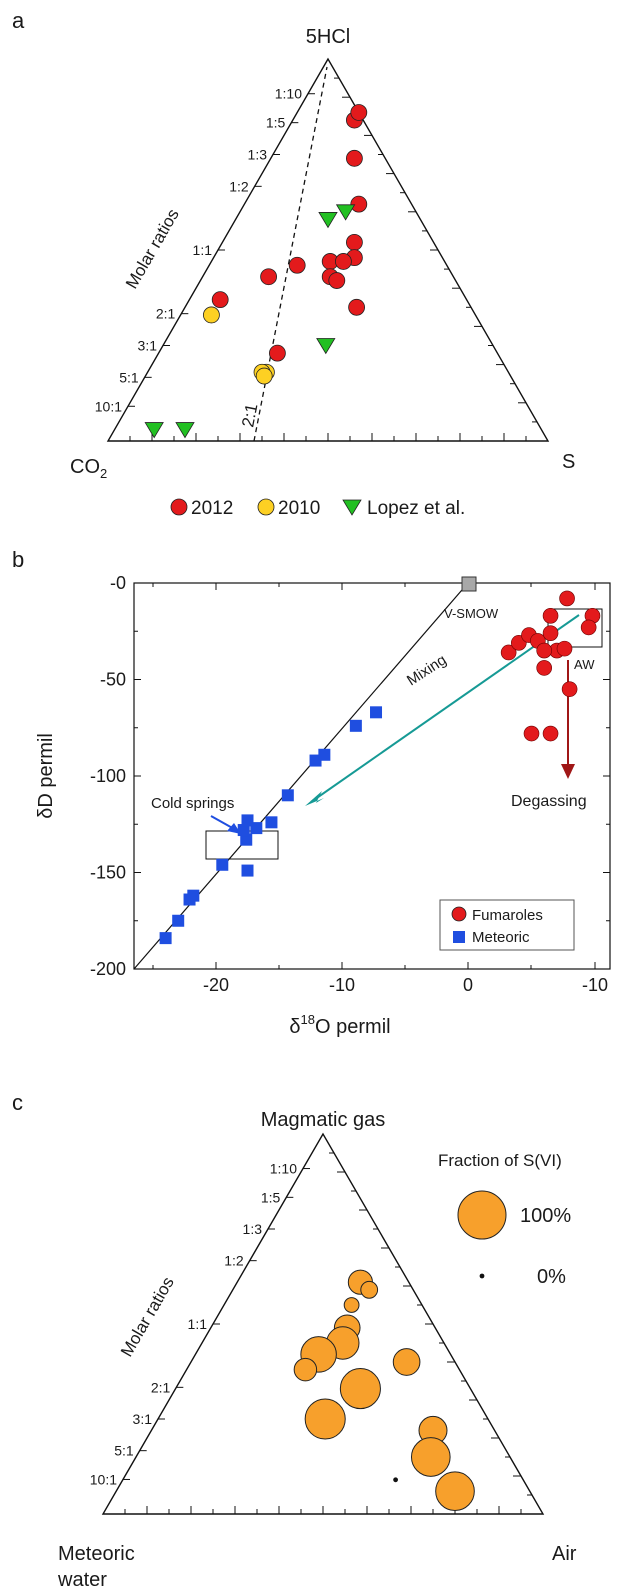 This screenshot has height=1592, width=617. Describe the element at coordinates (239, 186) in the screenshot. I see `panel-a-ratio-label: 1:2` at that location.